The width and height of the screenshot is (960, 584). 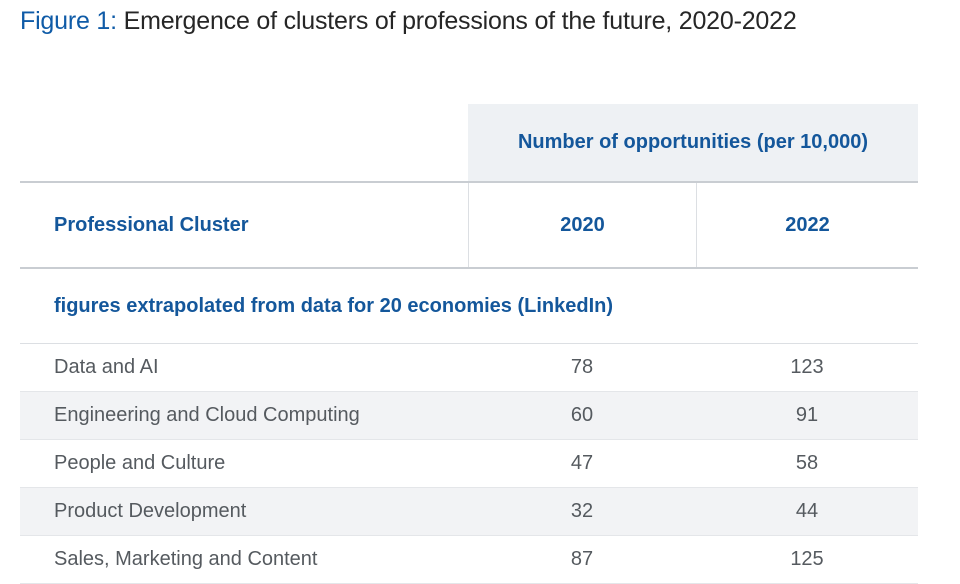 I want to click on column-header-professional-cluster: Professional Cluster, so click(x=151, y=224).